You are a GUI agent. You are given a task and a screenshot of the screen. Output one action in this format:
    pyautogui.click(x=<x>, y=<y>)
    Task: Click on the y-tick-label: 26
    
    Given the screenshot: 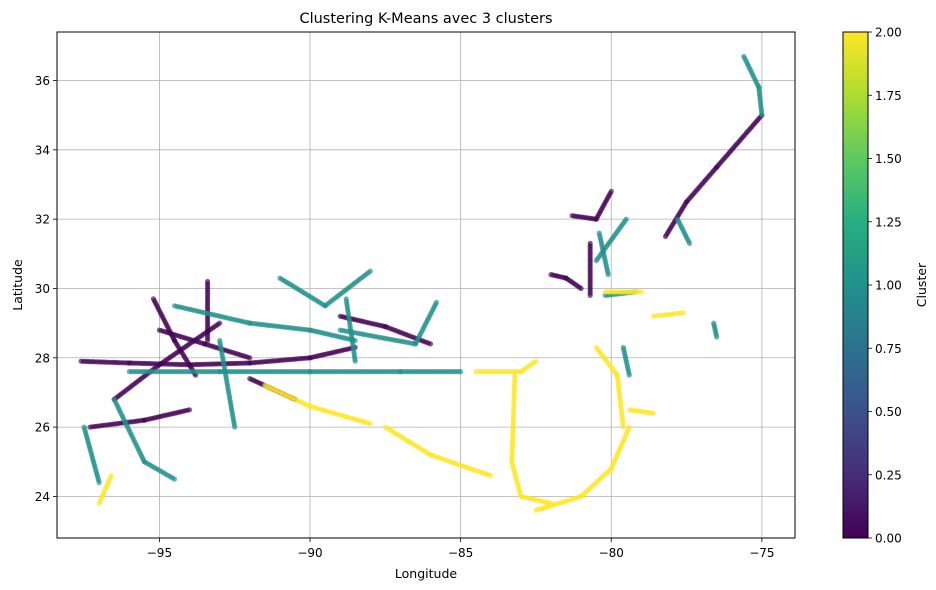 What is the action you would take?
    pyautogui.click(x=42, y=428)
    